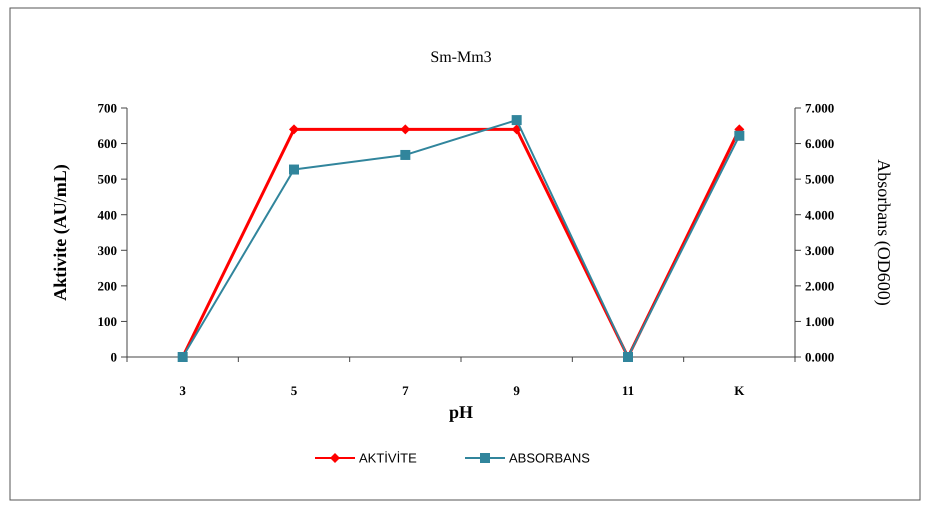 This screenshot has height=508, width=930. What do you see at coordinates (819, 144) in the screenshot?
I see `y2-tick-label: 6.000` at bounding box center [819, 144].